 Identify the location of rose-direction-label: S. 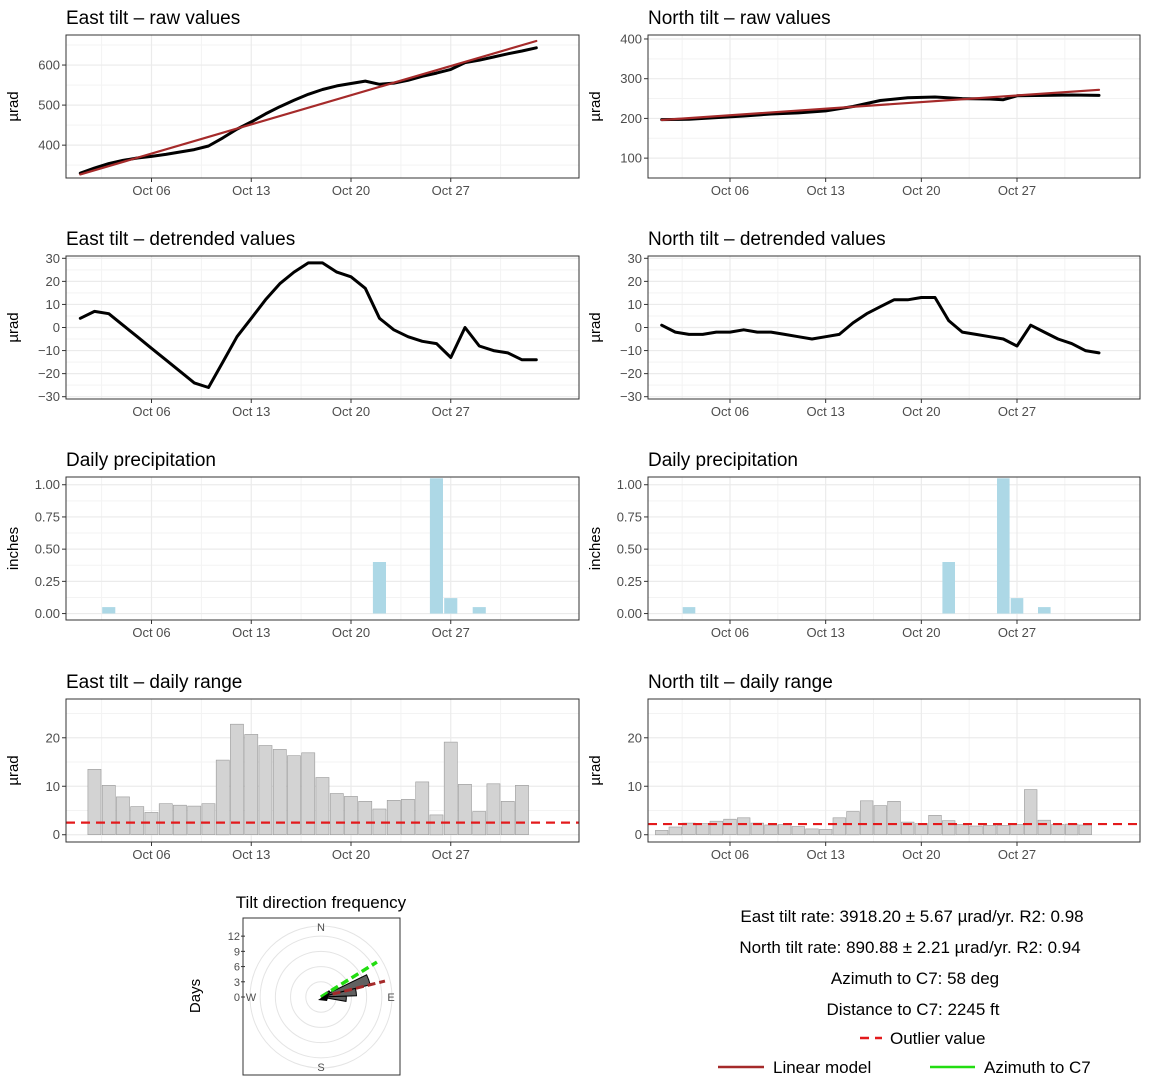
(320, 1068).